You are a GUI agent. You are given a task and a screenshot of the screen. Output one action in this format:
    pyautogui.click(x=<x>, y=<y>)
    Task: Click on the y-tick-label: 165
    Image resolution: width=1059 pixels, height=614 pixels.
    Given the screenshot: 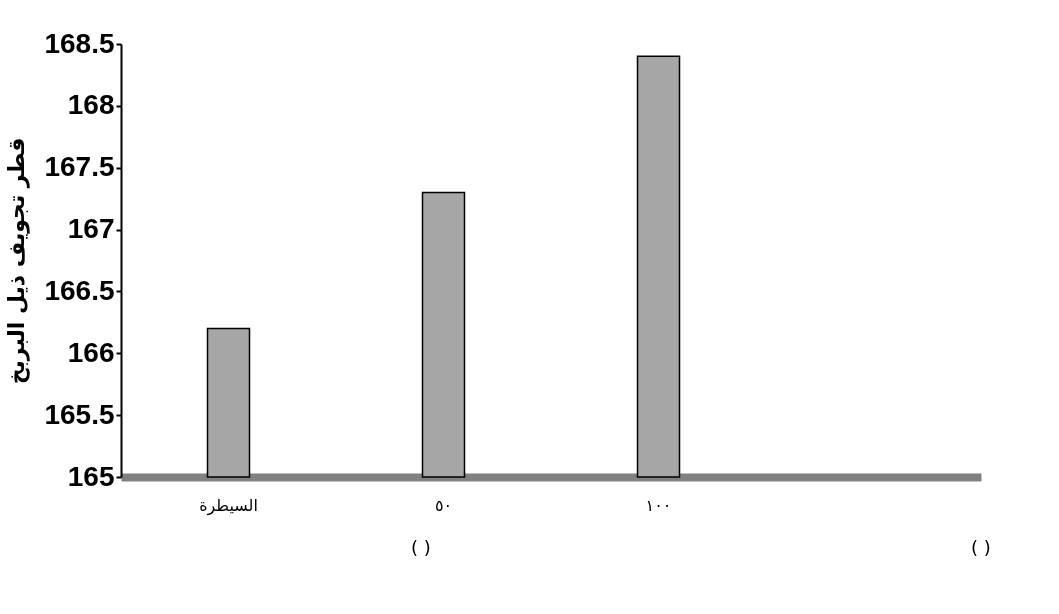 What is the action you would take?
    pyautogui.click(x=91, y=476)
    